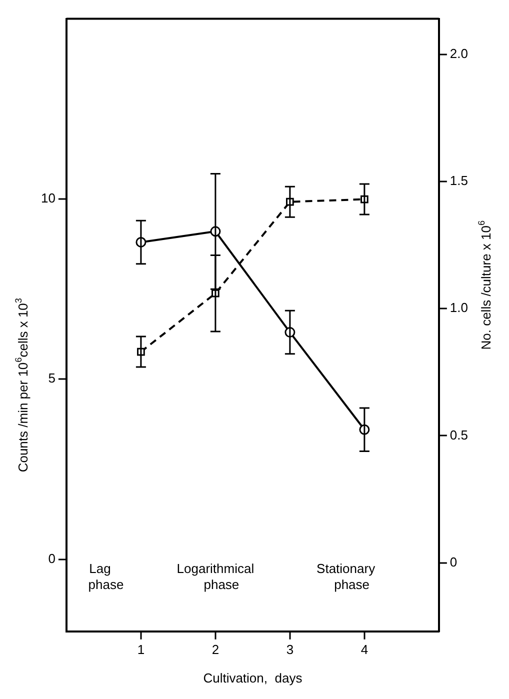 This screenshot has width=509, height=699. I want to click on y2-tick-label: 1.5, so click(459, 180).